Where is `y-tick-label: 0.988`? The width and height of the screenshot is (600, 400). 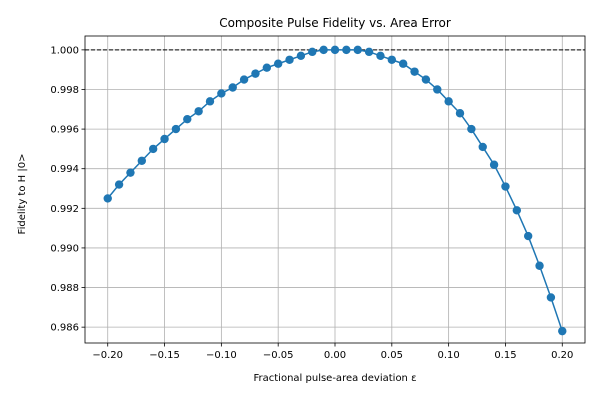
y-tick-label: 0.988 is located at coordinates (64, 288).